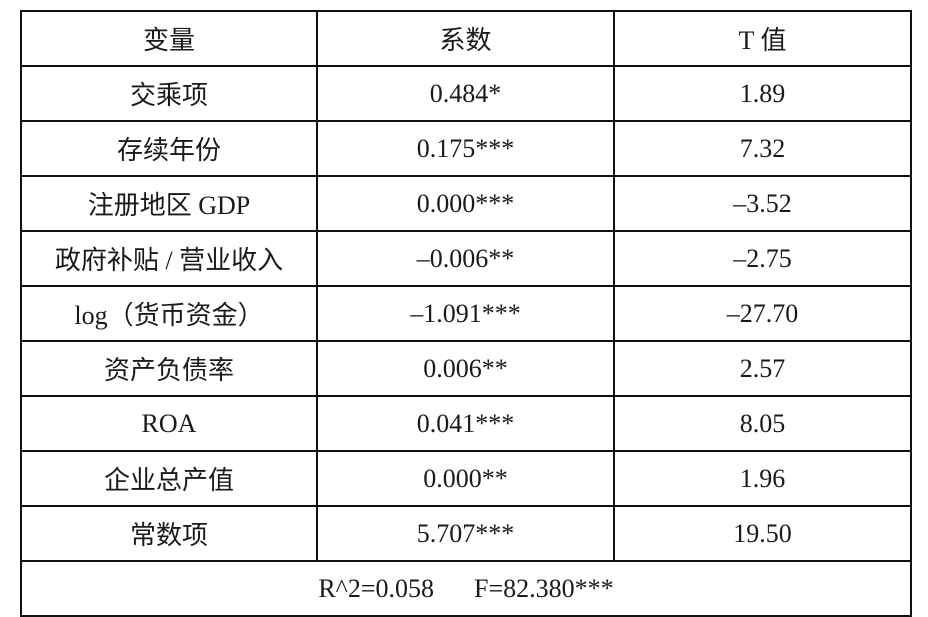 This screenshot has width=928, height=617. I want to click on data-row: 注册地区 GDP 0.000*** –3.52, so click(466, 203).